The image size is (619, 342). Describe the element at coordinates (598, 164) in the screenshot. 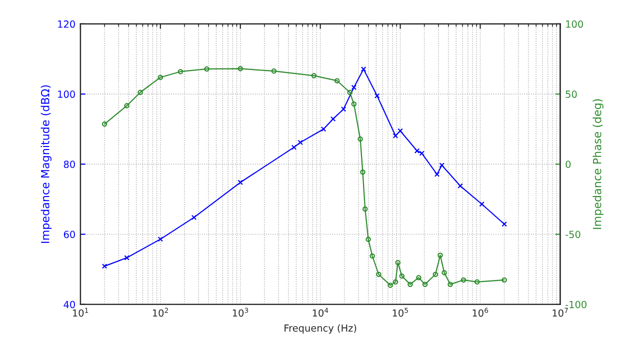

I see `y2-axis-title: Impedance Phase (deg)` at that location.